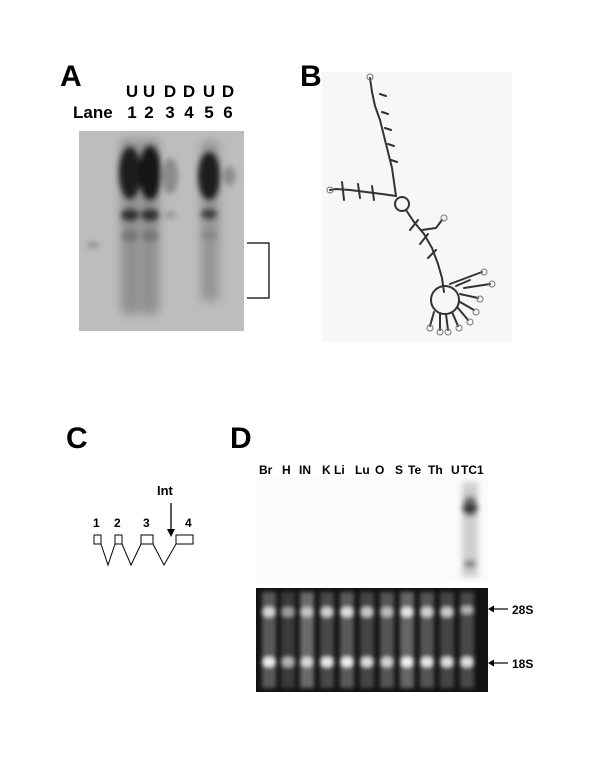 The image size is (600, 776). What do you see at coordinates (170, 112) in the screenshot?
I see `lane-number: 3` at bounding box center [170, 112].